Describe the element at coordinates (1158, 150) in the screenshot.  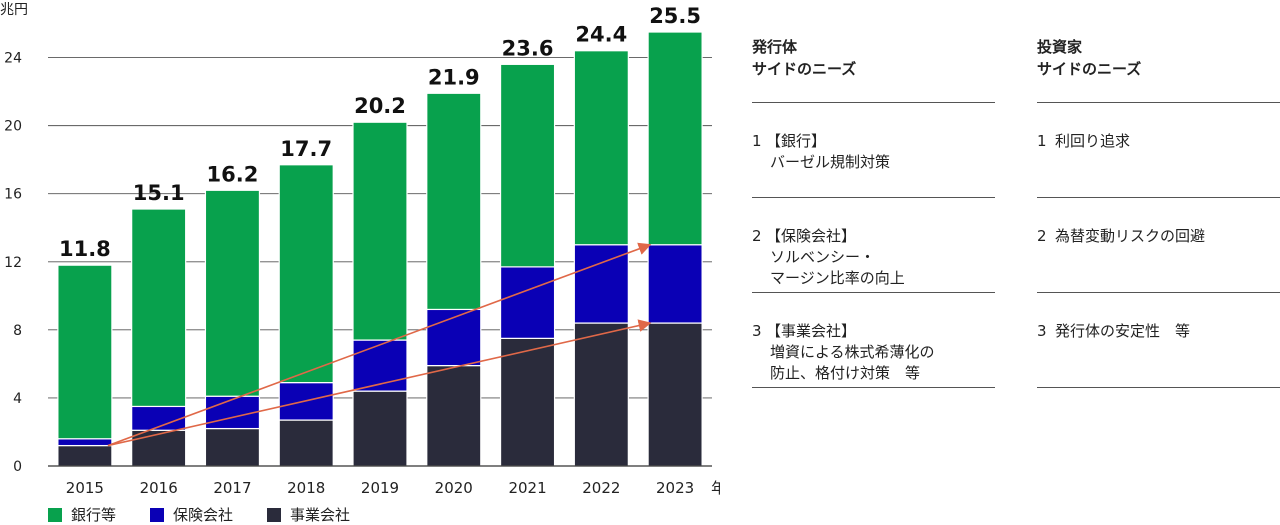
I see `investor-need-item: 1 利回り追求` at that location.